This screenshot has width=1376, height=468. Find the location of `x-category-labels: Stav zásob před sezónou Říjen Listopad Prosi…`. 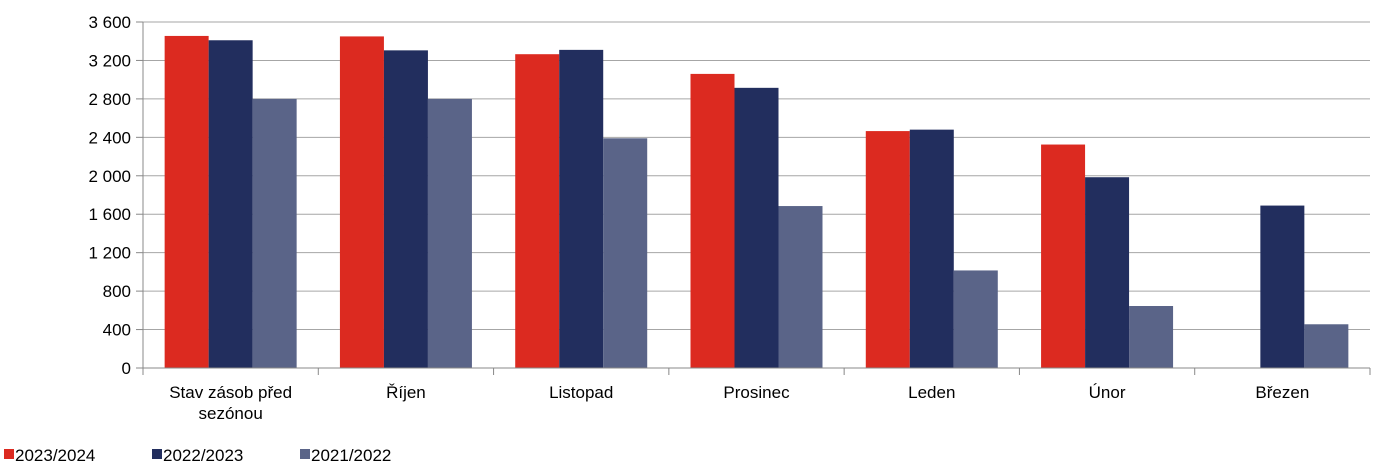

x-category-labels: Stav zásob před sezónou Říjen Listopad Prosi… is located at coordinates (739, 403).